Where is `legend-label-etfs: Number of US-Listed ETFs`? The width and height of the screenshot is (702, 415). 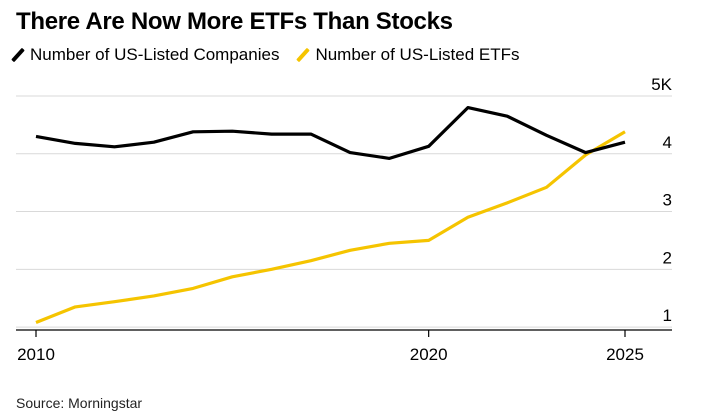
legend-label-etfs: Number of US-Listed ETFs is located at coordinates (417, 54).